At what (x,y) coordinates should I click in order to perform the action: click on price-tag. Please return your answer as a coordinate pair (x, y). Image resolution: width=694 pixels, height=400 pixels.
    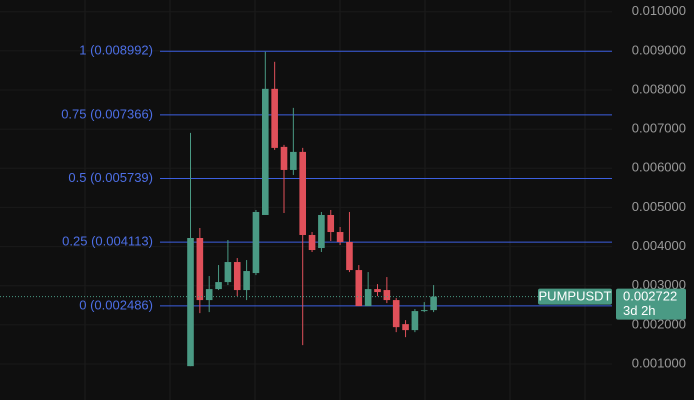
    Looking at the image, I should click on (651, 304).